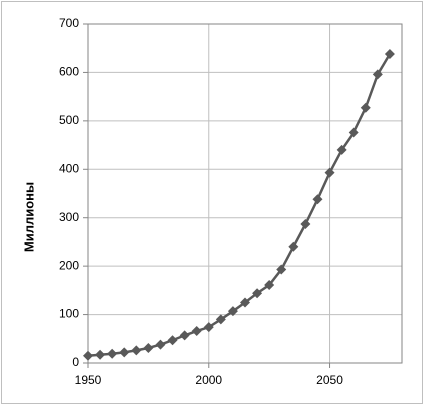  Describe the element at coordinates (329, 380) in the screenshot. I see `x-tick-label: 2050` at that location.